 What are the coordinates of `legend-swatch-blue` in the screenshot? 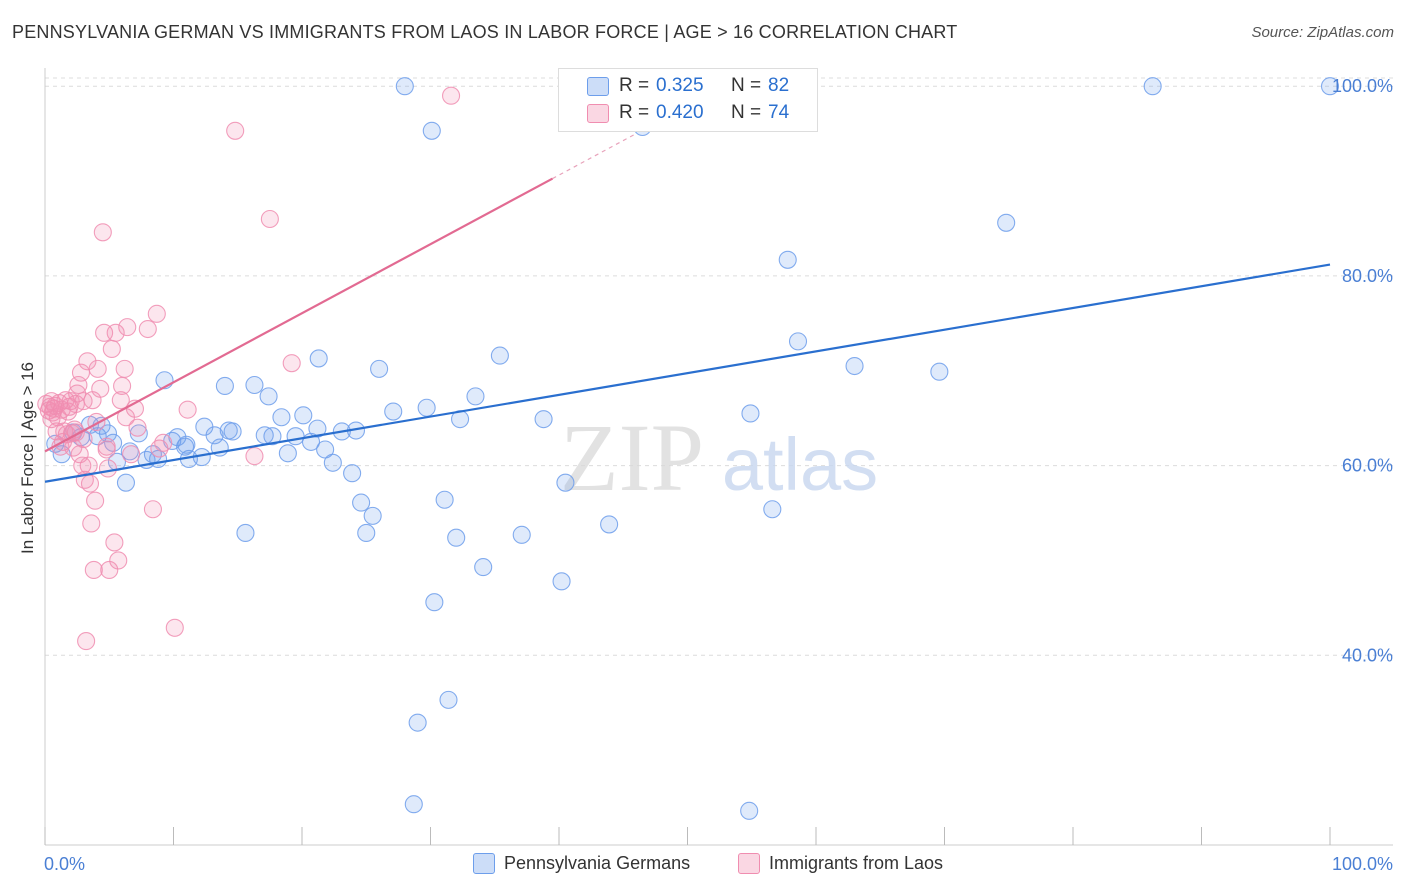 It's located at (484, 863).